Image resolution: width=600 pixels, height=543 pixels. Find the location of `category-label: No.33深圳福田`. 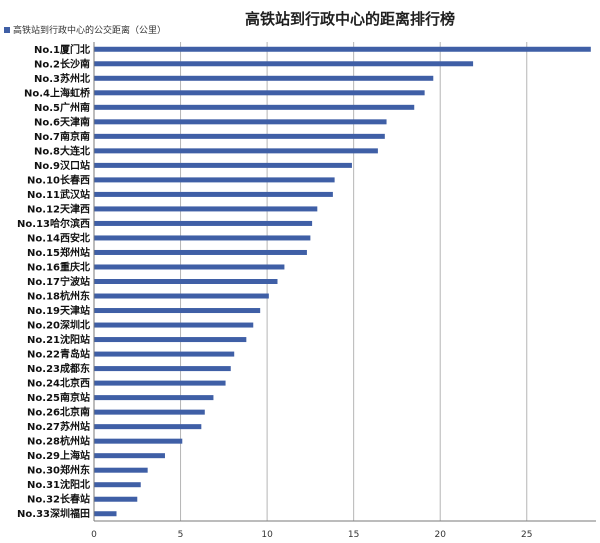

category-label: No.33深圳福田 is located at coordinates (53, 513).